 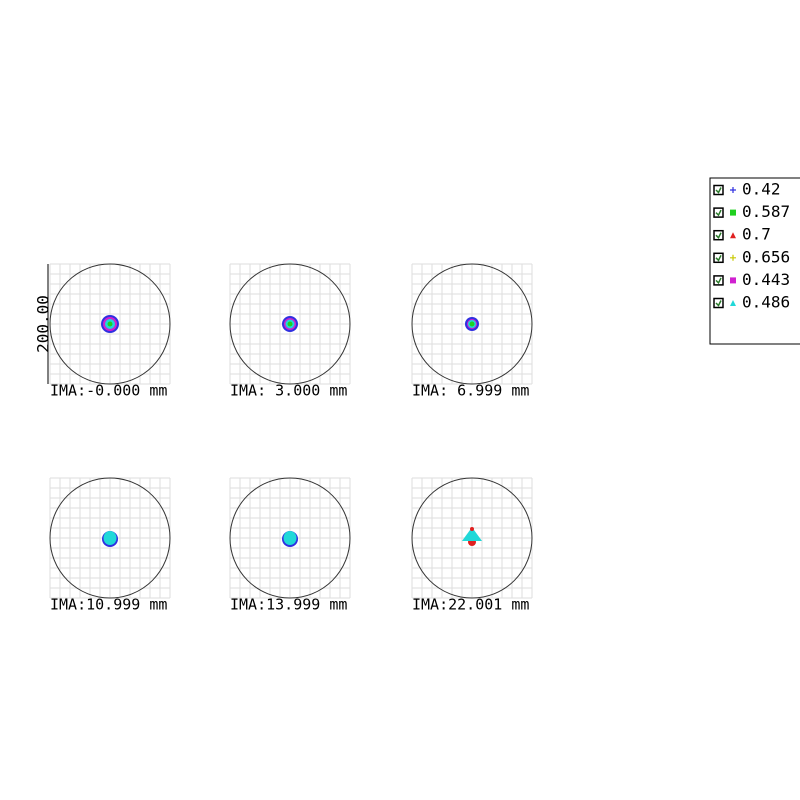 What do you see at coordinates (108, 605) in the screenshot?
I see `field-label: IMA:10.999 mm` at bounding box center [108, 605].